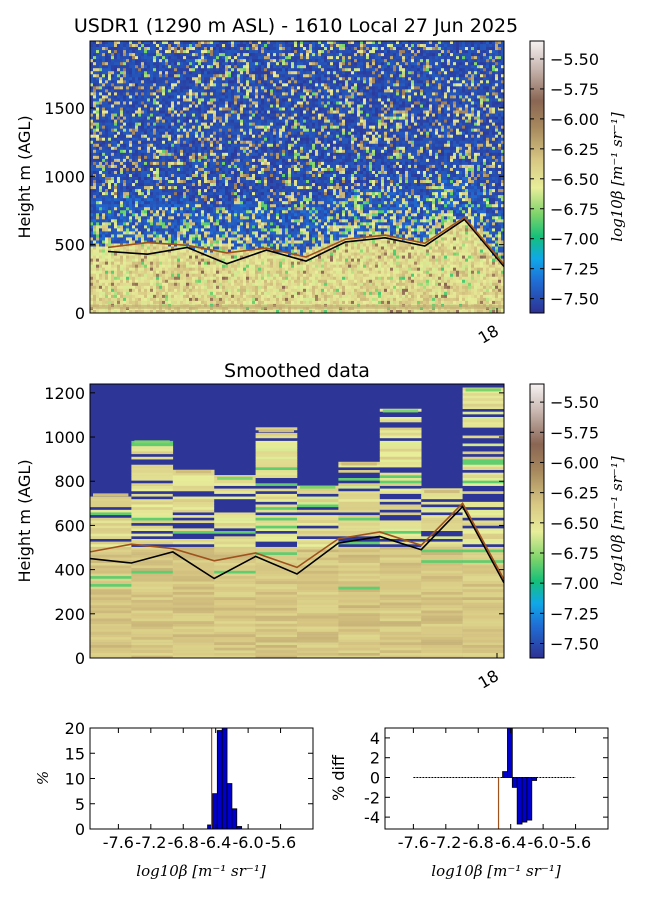 This screenshot has width=650, height=900. Describe the element at coordinates (375, 758) in the screenshot. I see `y-tick-label: 2` at that location.